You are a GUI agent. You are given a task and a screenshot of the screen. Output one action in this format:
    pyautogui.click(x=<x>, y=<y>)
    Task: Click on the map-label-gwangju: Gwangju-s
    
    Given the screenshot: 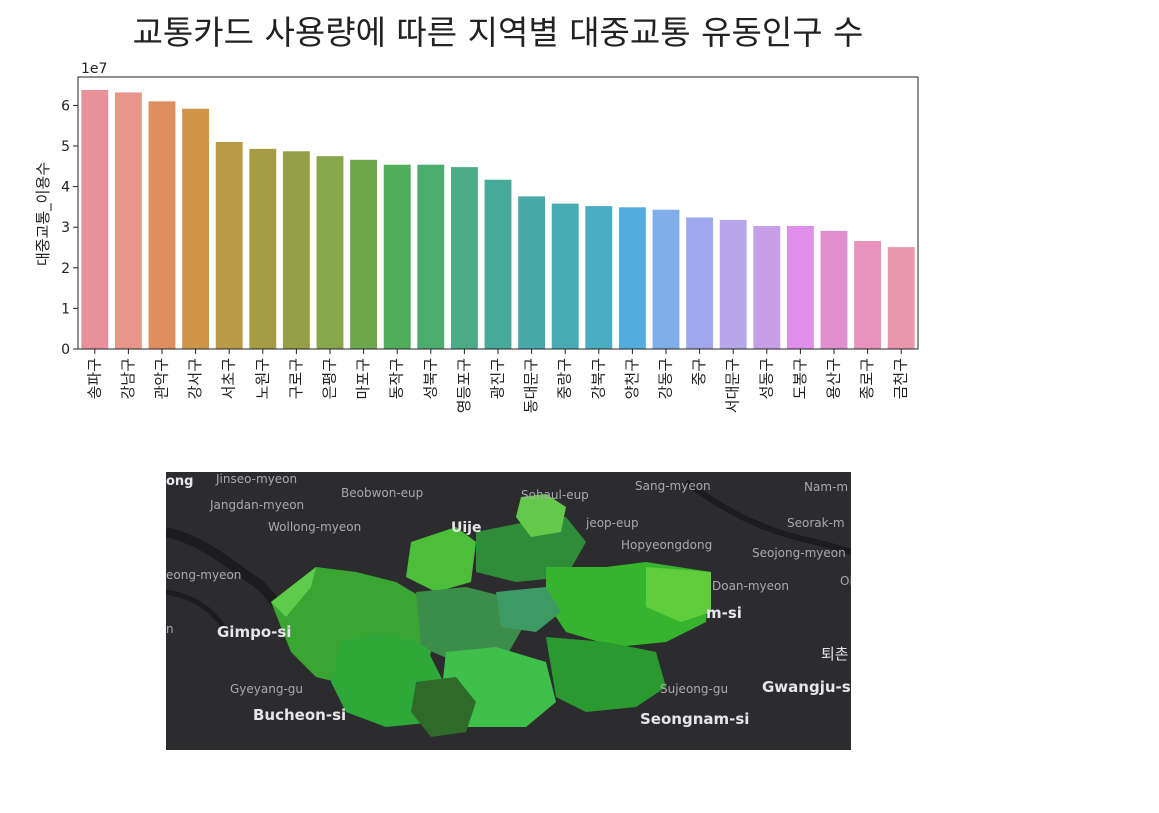 What is the action you would take?
    pyautogui.click(x=806, y=687)
    